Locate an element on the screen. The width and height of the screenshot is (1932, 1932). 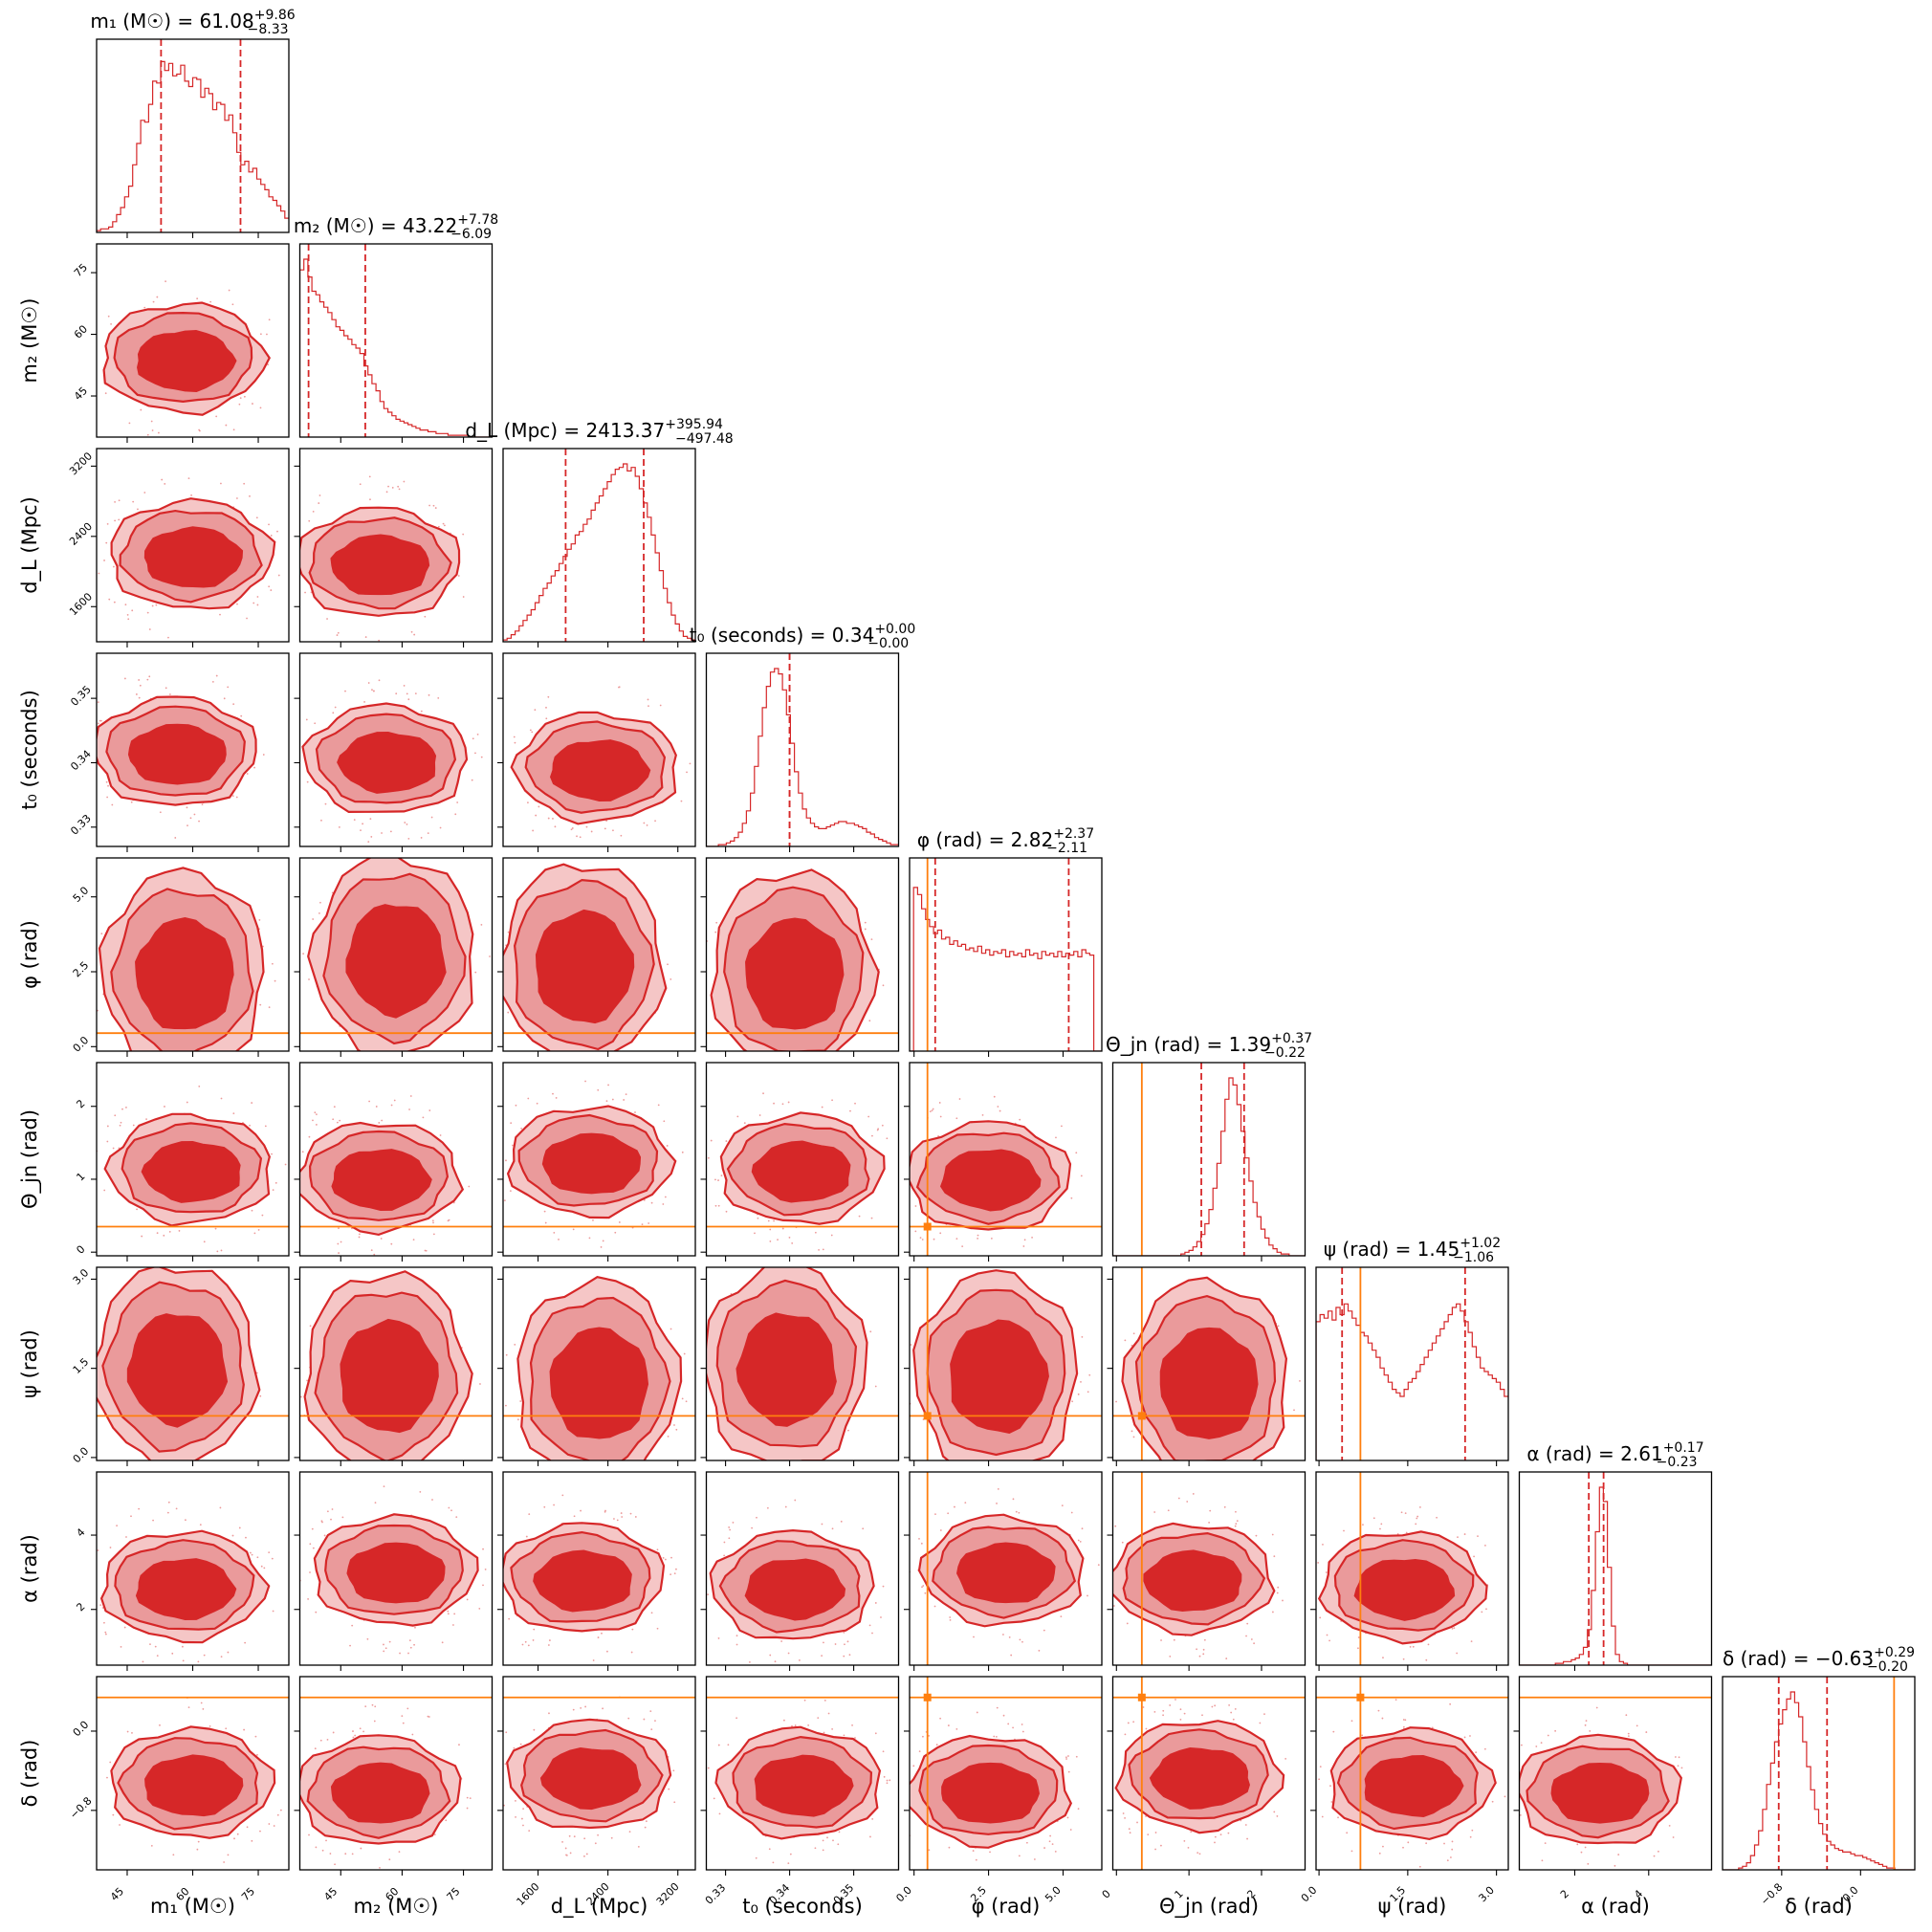
x-axis-label-alpha: α (rad) is located at coordinates (1615, 1906).